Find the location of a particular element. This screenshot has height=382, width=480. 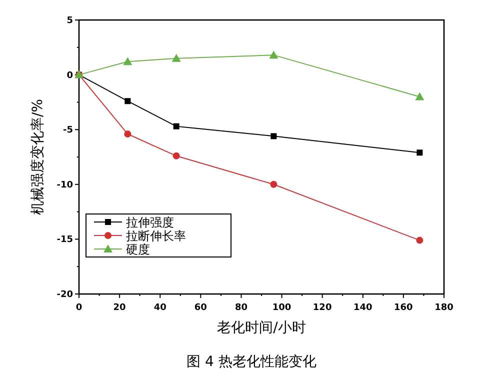

x-tick-label: 80 is located at coordinates (241, 308).